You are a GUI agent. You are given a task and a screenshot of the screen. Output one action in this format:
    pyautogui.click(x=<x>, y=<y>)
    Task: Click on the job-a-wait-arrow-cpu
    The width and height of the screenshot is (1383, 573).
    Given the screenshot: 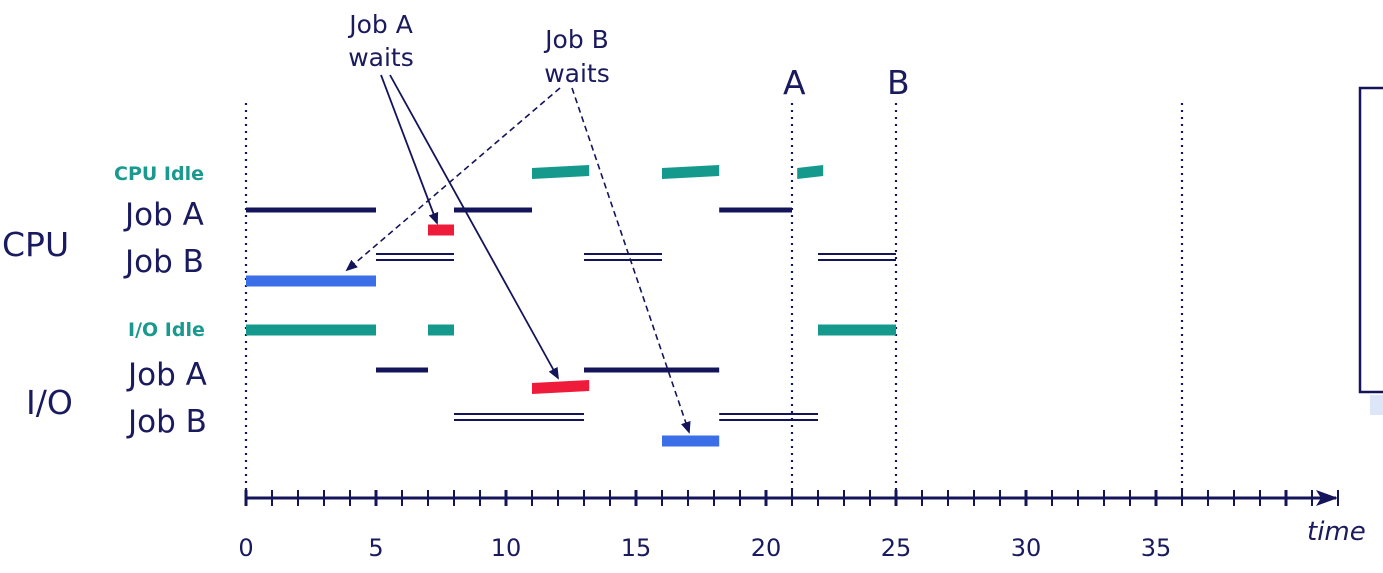 What is the action you would take?
    pyautogui.click(x=409, y=149)
    